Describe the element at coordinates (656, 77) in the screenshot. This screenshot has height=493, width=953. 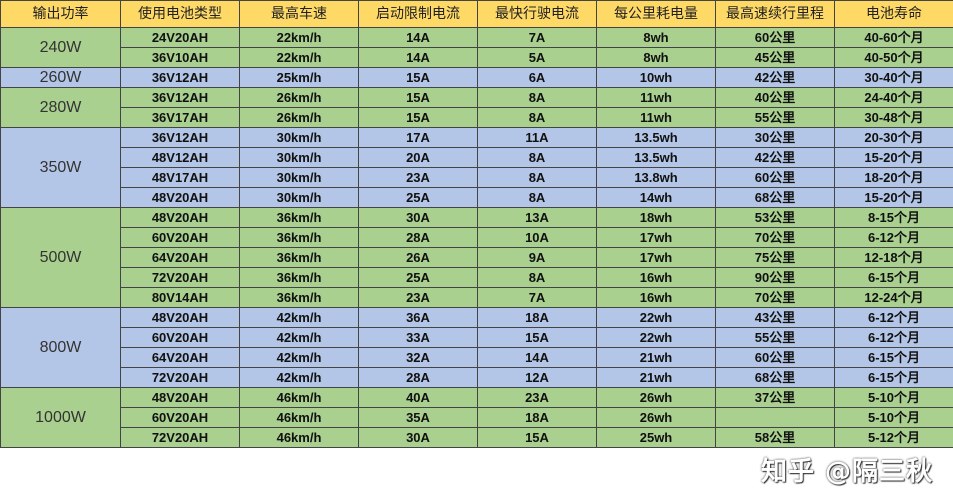
I see `cell-energy-per-km: 10wh` at that location.